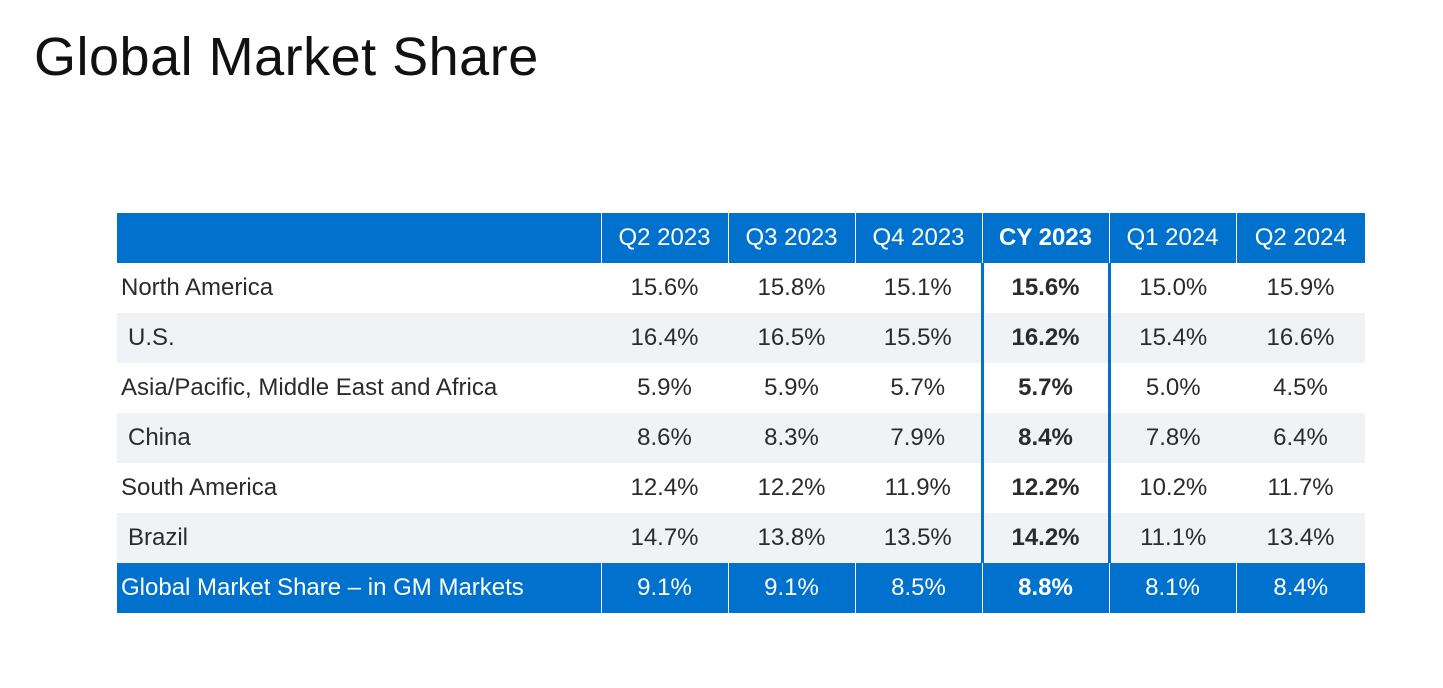 Image resolution: width=1443 pixels, height=688 pixels. What do you see at coordinates (918, 538) in the screenshot?
I see `table-cell: 13.5%` at bounding box center [918, 538].